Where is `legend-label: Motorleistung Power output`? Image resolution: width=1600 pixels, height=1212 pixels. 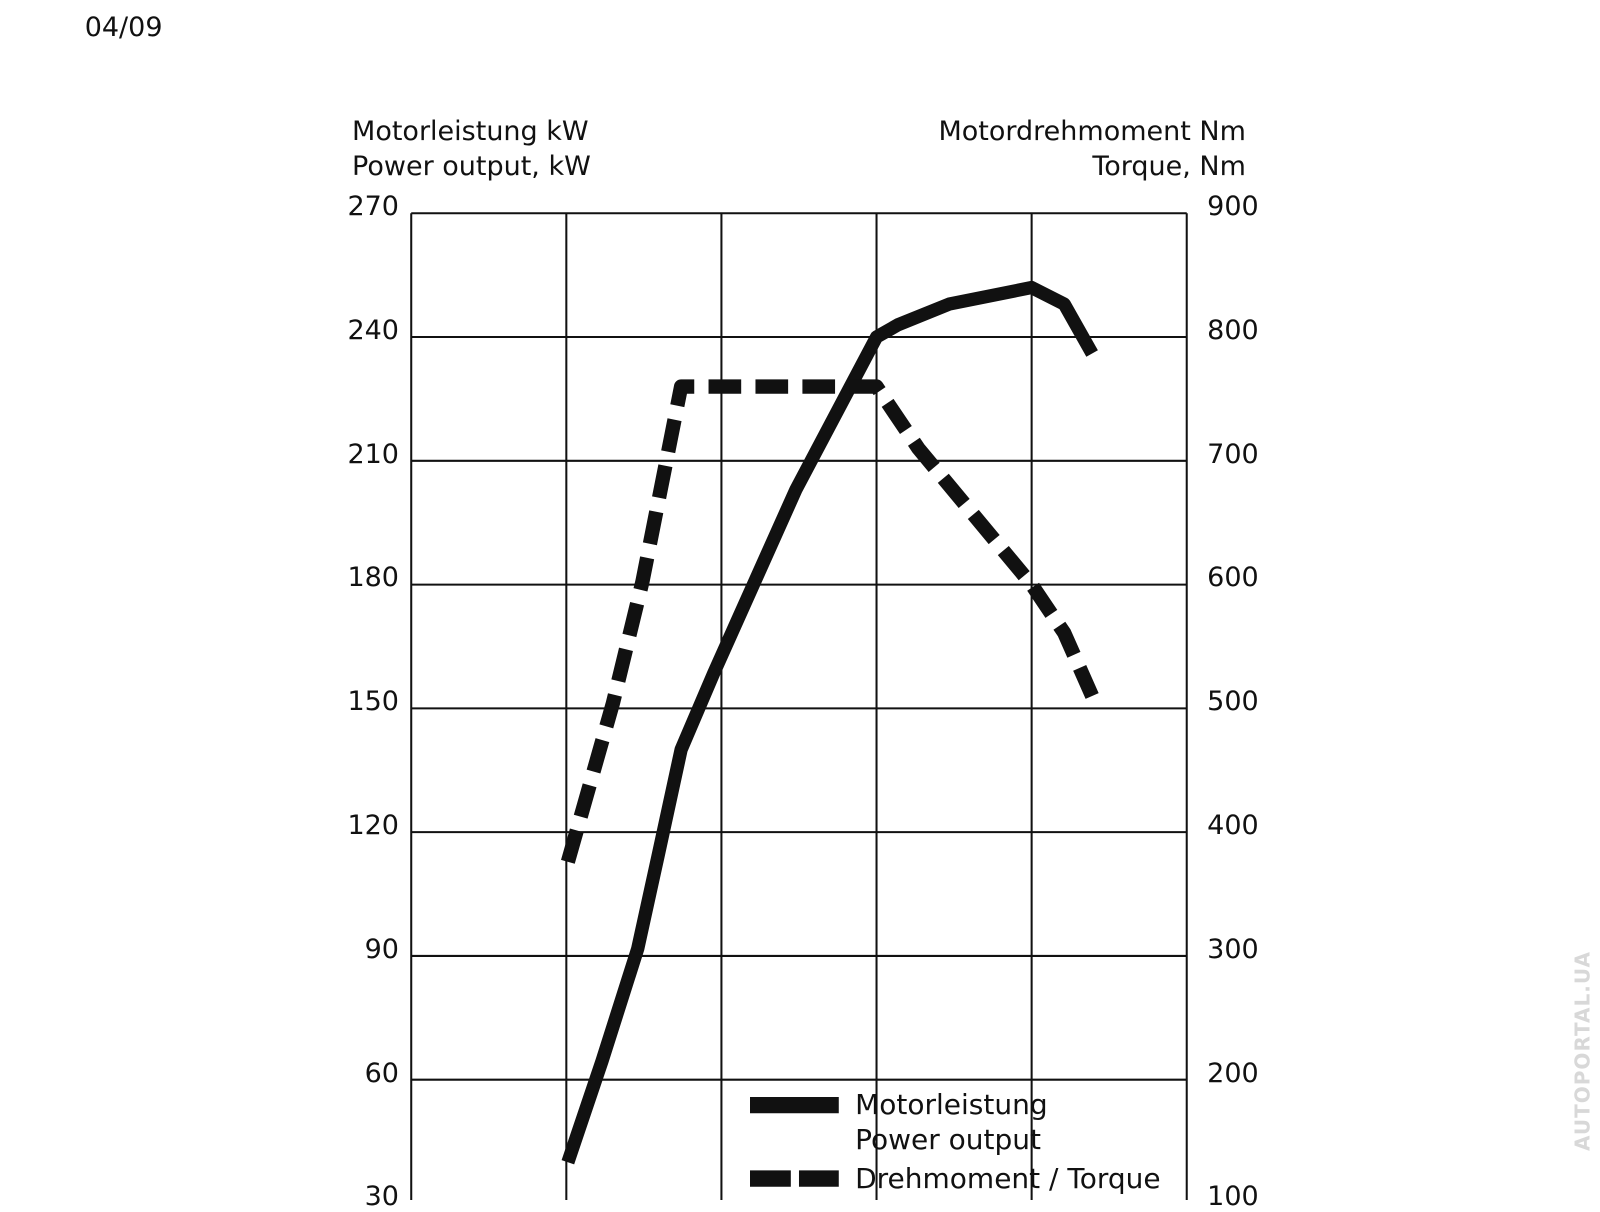 legend-label: Motorleistung Power output is located at coordinates (951, 1122).